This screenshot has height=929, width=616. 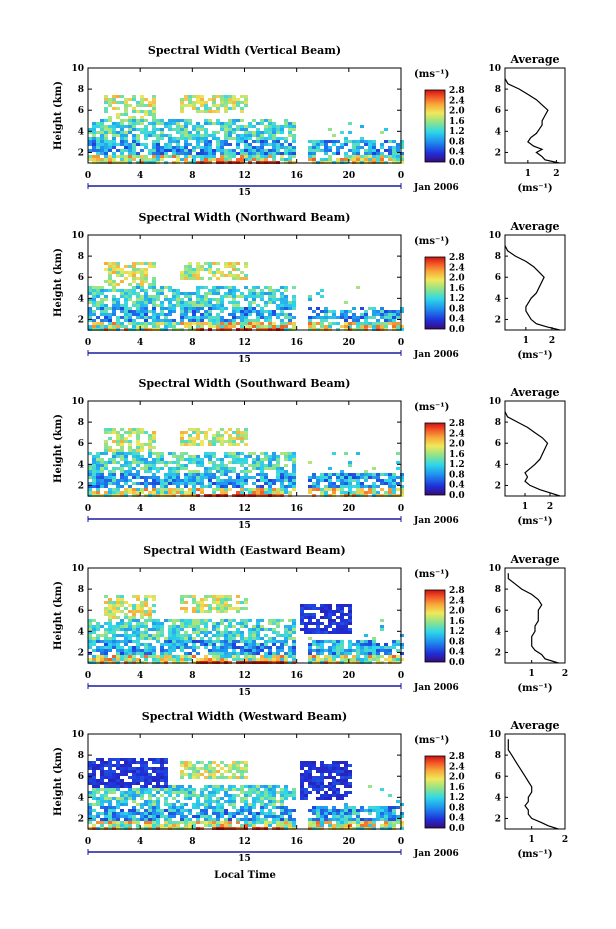 I want to click on avg-y-tick-label: 8, so click(x=498, y=756).